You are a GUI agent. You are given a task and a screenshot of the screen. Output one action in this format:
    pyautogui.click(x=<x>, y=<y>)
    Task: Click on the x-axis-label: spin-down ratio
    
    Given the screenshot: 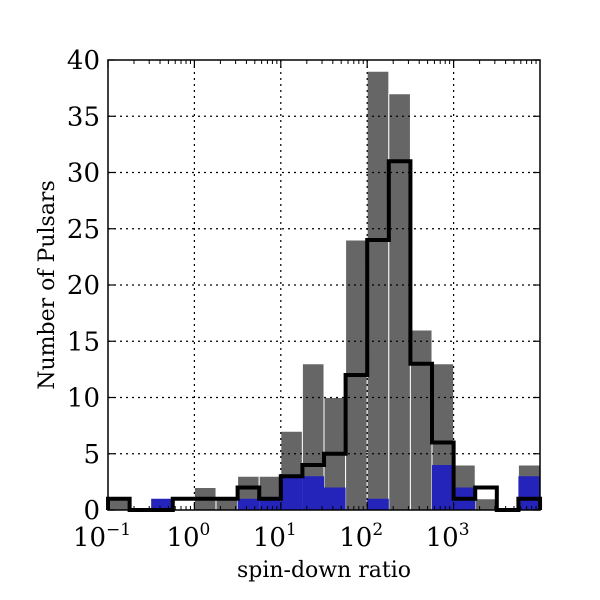 What is the action you would take?
    pyautogui.click(x=324, y=570)
    